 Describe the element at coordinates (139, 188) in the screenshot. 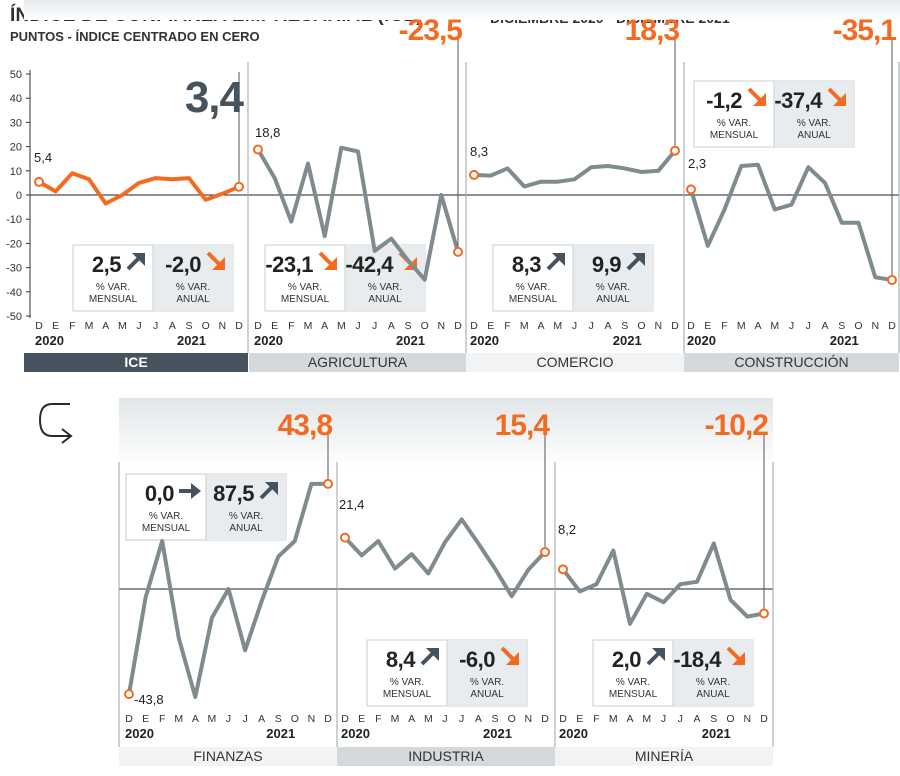

I see `series-line-ice` at that location.